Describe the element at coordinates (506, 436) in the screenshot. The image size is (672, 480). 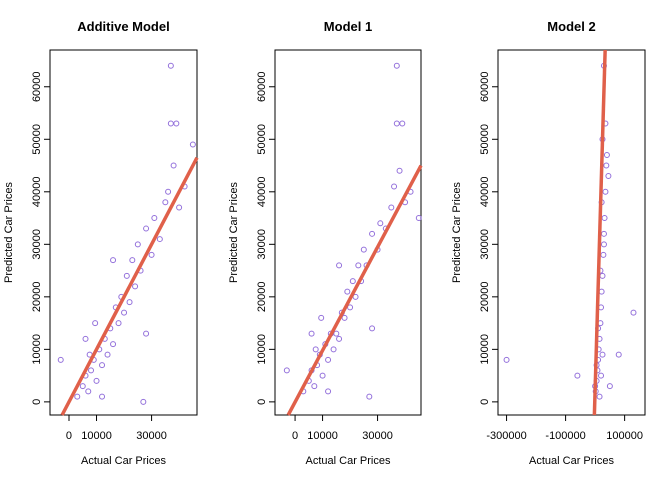
I see `x-tick-label: -300000` at that location.